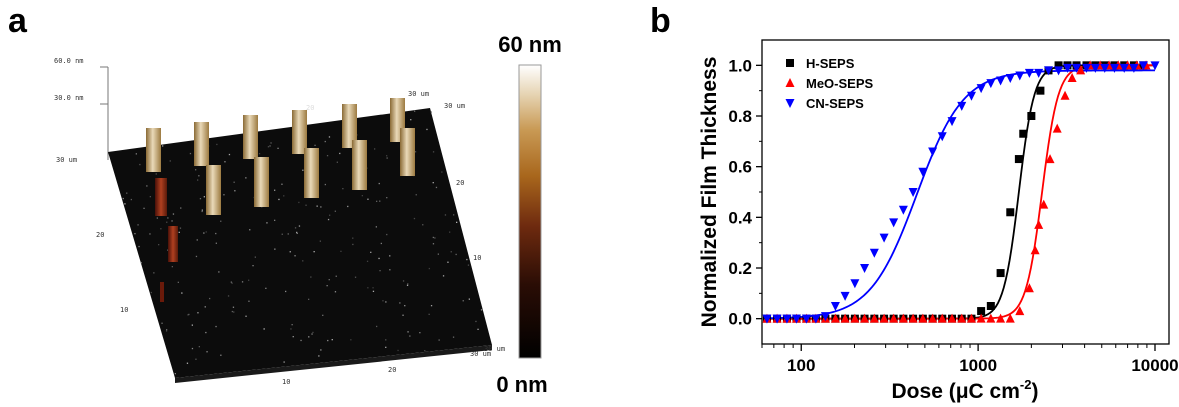  Describe the element at coordinates (100, 235) in the screenshot. I see `afm-axis-label-left-20: 20` at that location.